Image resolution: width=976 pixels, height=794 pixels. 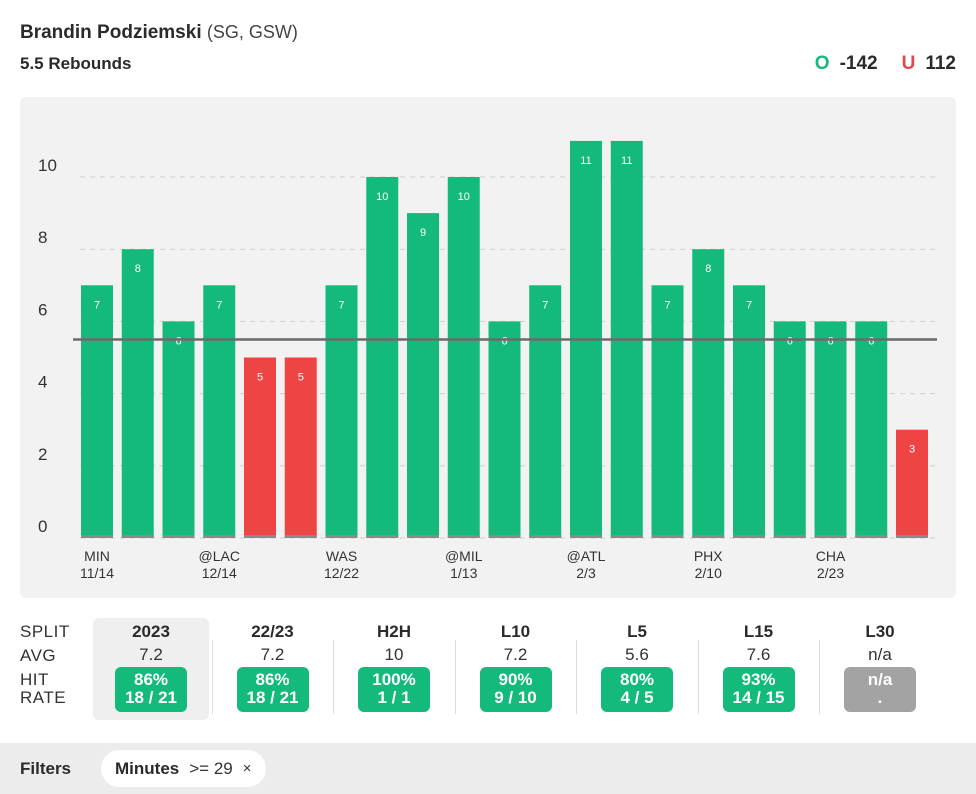 I want to click on hit-rate-pill: 80% 4 / 5, so click(x=637, y=689).